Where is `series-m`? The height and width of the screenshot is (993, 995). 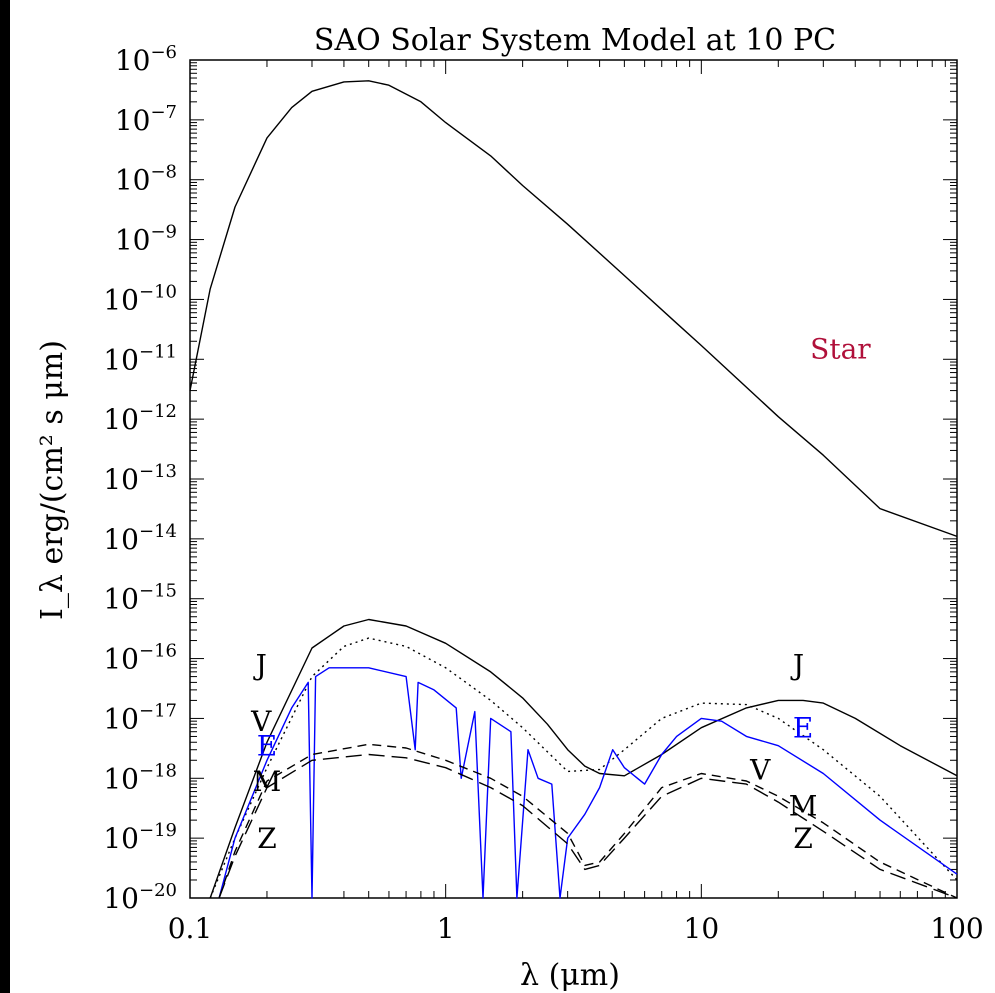
series-m is located at coordinates (588, 821).